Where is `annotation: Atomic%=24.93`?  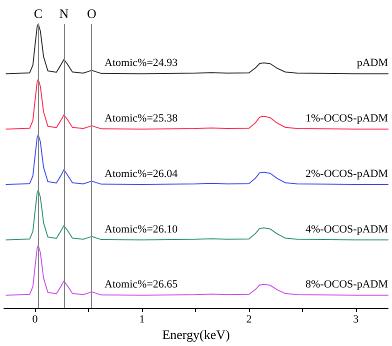 annotation: Atomic%=24.93 is located at coordinates (141, 63).